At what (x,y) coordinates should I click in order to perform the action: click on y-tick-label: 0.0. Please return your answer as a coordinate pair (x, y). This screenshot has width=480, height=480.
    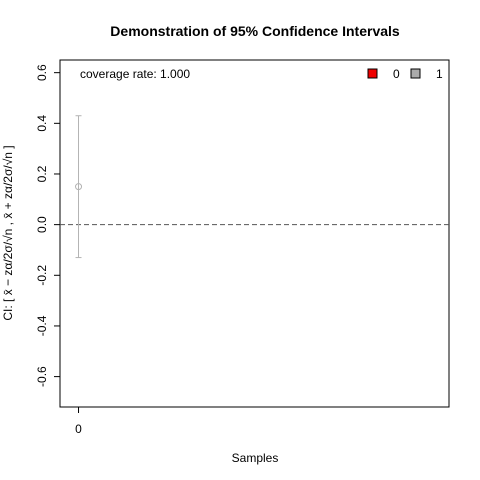
    Looking at the image, I should click on (42, 224).